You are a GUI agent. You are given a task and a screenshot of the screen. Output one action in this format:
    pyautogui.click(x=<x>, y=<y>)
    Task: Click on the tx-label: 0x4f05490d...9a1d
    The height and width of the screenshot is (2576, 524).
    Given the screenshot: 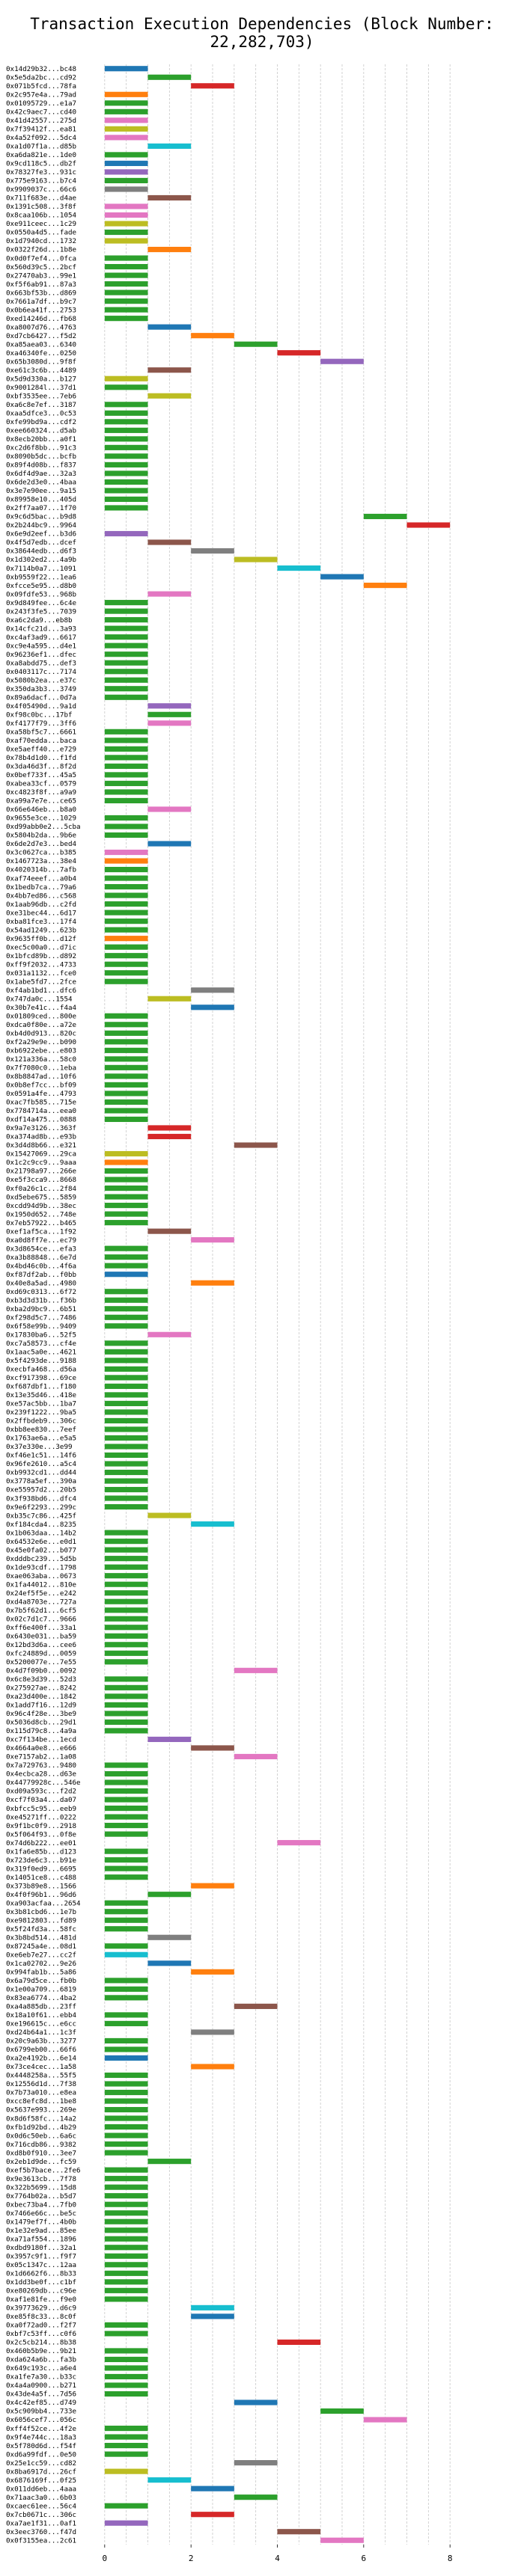 What is the action you would take?
    pyautogui.click(x=41, y=706)
    